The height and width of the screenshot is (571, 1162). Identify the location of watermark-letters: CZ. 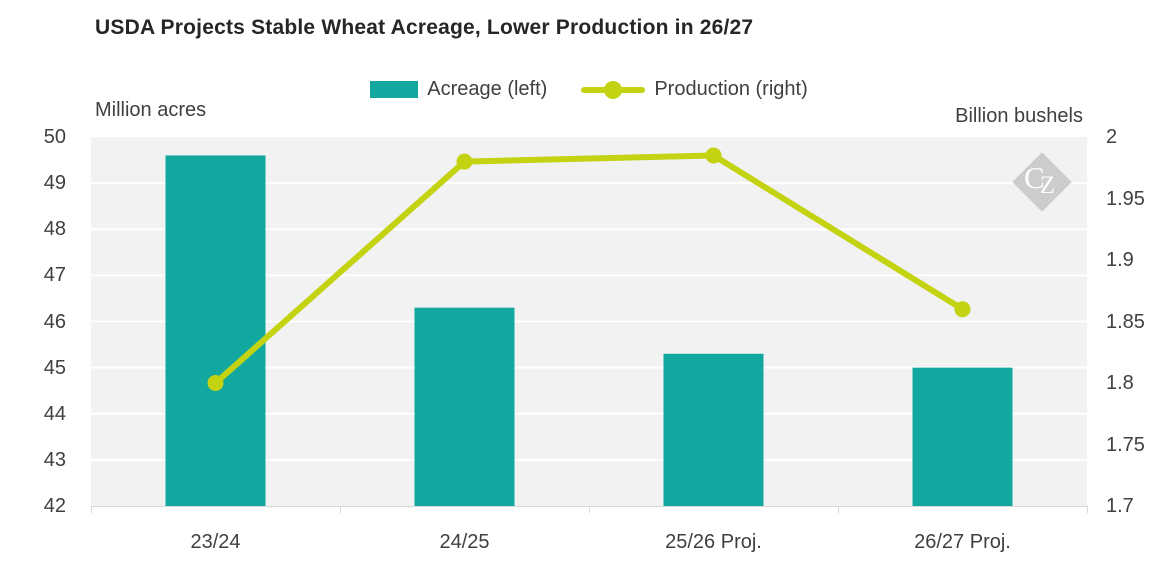
(1039, 179).